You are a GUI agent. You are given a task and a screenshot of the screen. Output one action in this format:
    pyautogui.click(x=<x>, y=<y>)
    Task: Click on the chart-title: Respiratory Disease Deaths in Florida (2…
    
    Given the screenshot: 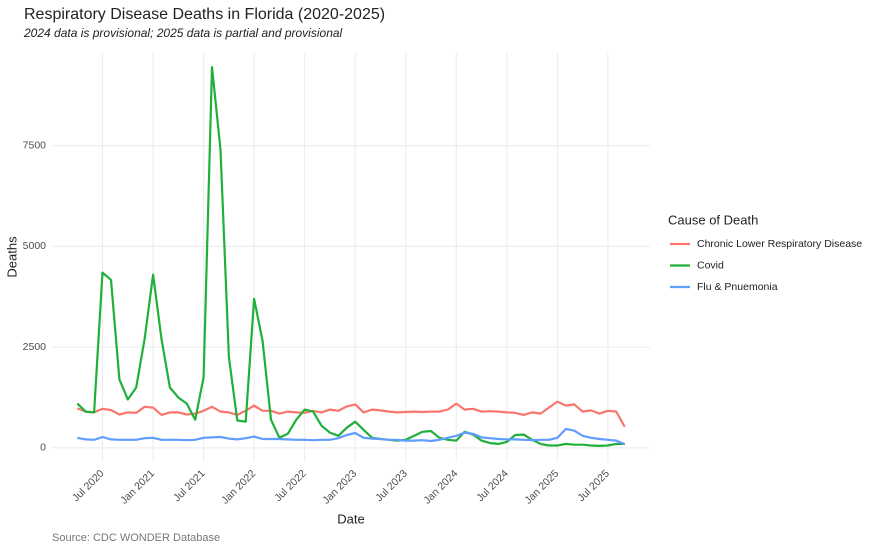 What is the action you would take?
    pyautogui.click(x=204, y=14)
    